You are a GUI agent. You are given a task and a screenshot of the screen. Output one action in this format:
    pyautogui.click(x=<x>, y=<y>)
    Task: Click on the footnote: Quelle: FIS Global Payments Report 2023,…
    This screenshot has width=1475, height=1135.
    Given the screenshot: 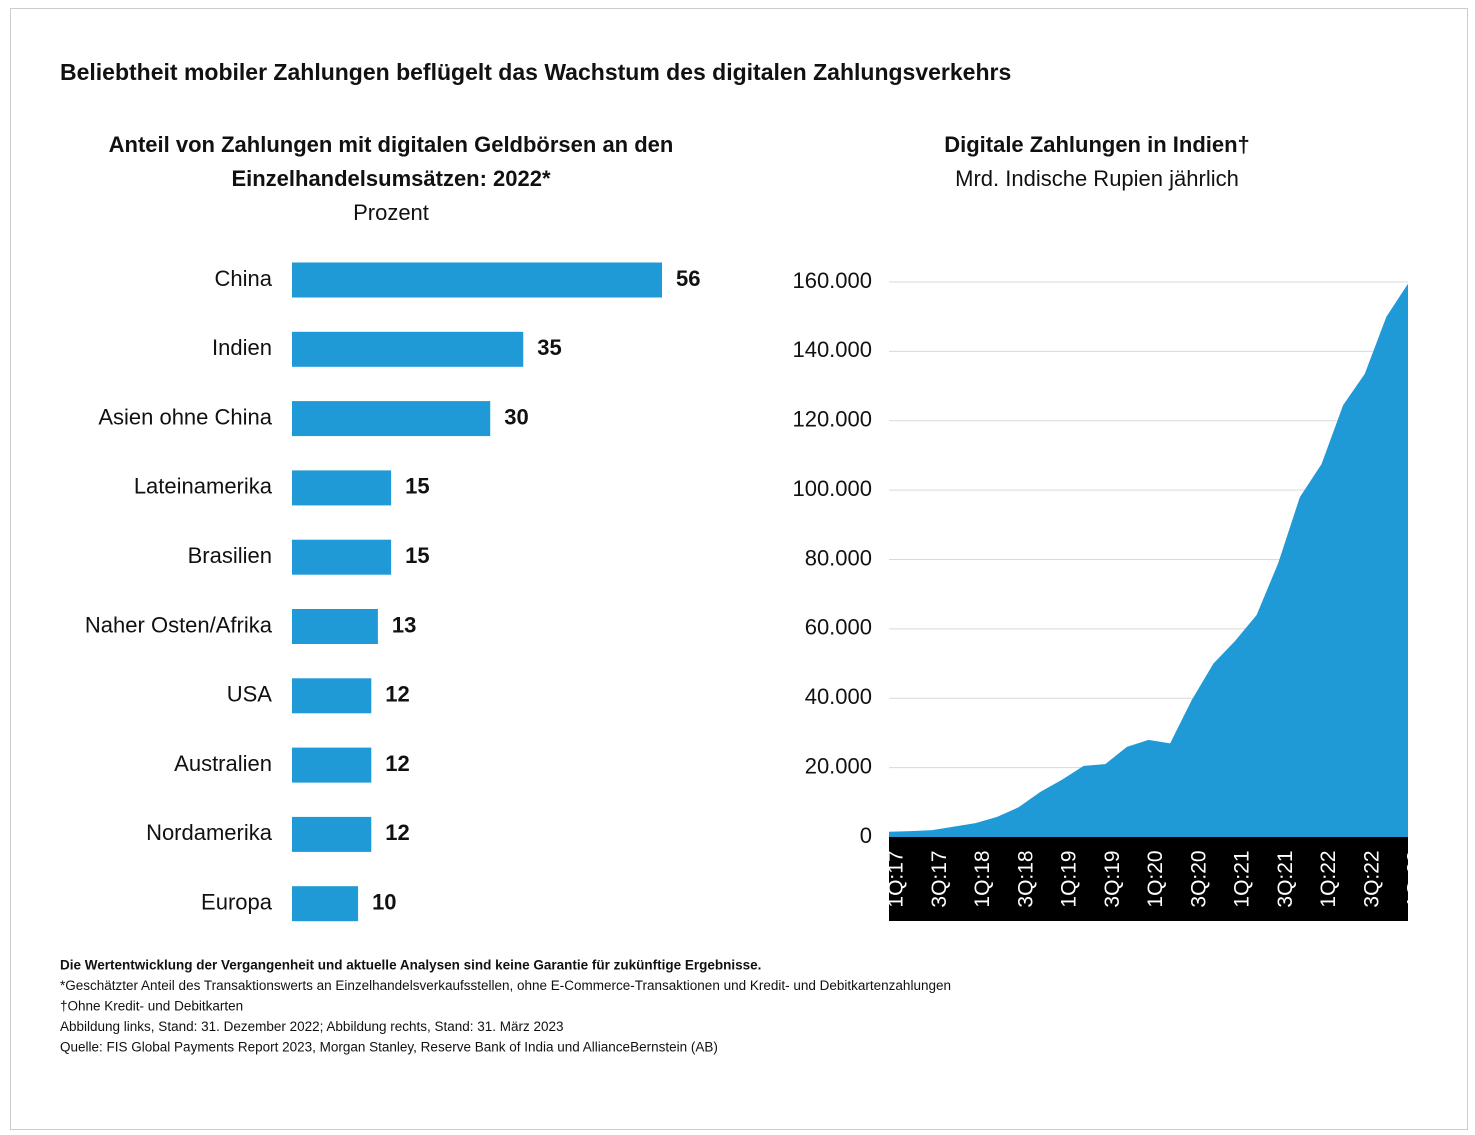 What is the action you would take?
    pyautogui.click(x=389, y=1047)
    